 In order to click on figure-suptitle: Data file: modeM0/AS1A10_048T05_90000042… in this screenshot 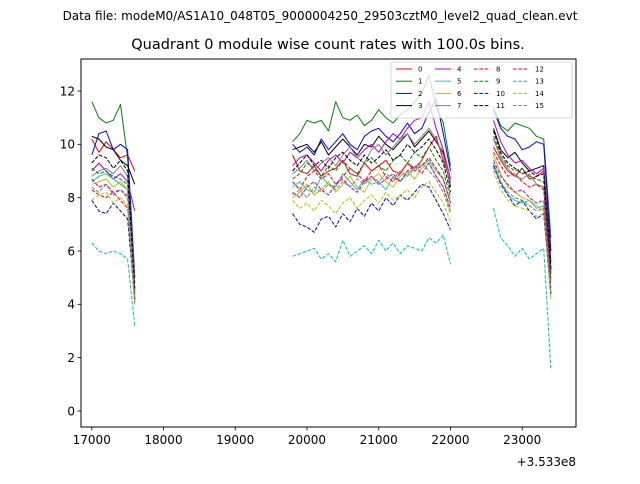, I will do `click(320, 16)`.